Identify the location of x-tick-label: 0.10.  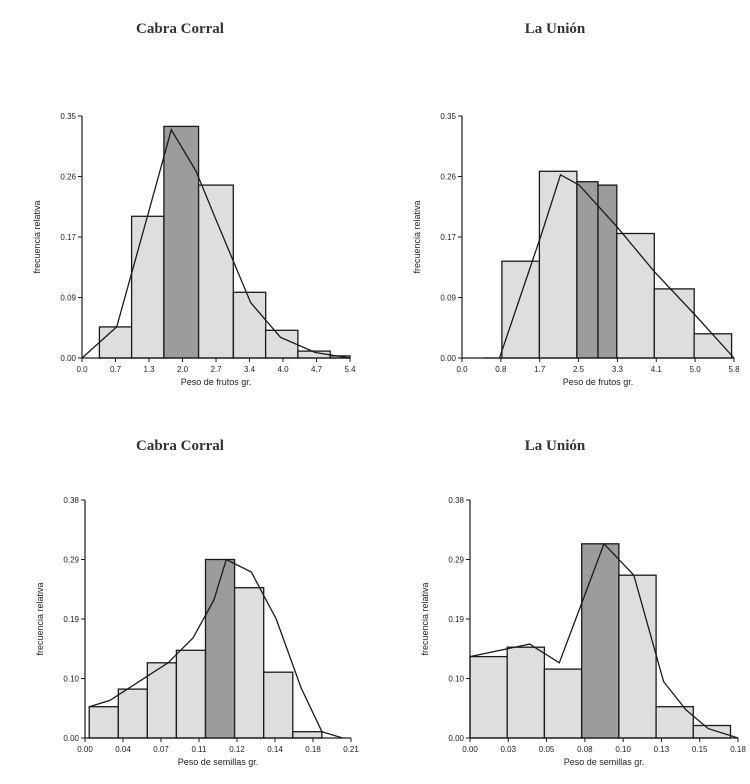
(623, 749).